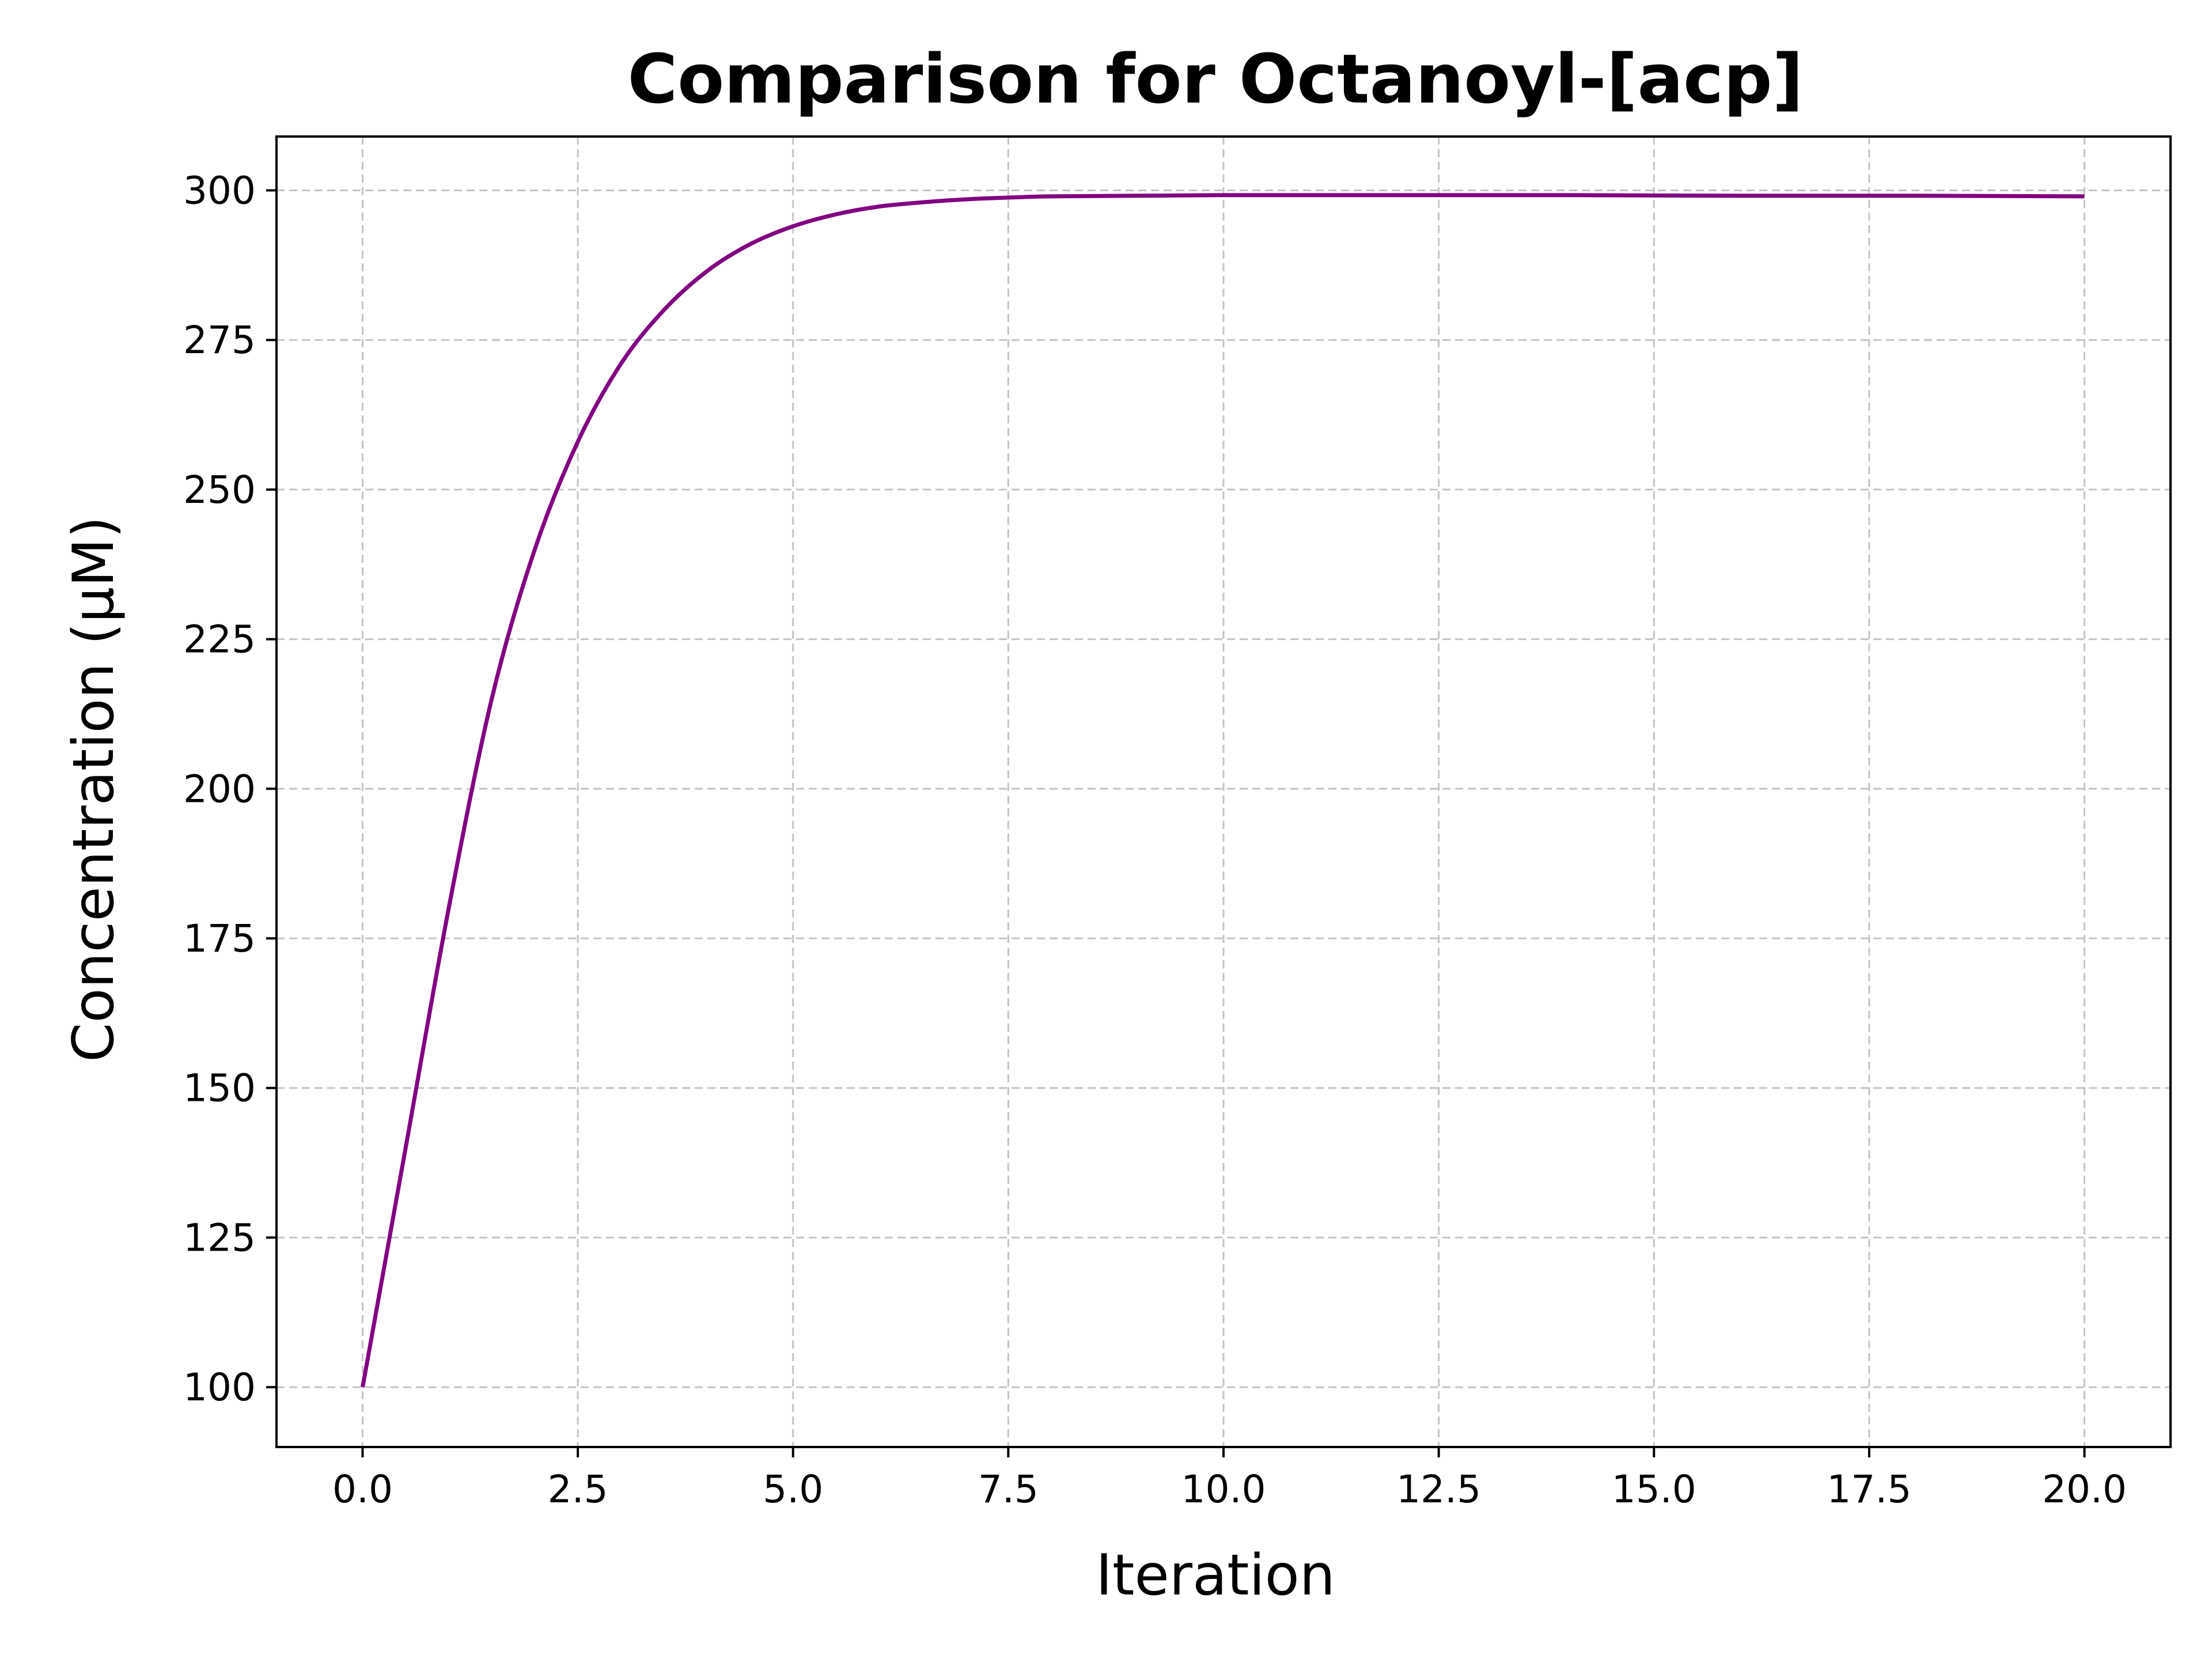 The image size is (2212, 1659). Describe the element at coordinates (219, 490) in the screenshot. I see `y-tick-label: 250` at that location.